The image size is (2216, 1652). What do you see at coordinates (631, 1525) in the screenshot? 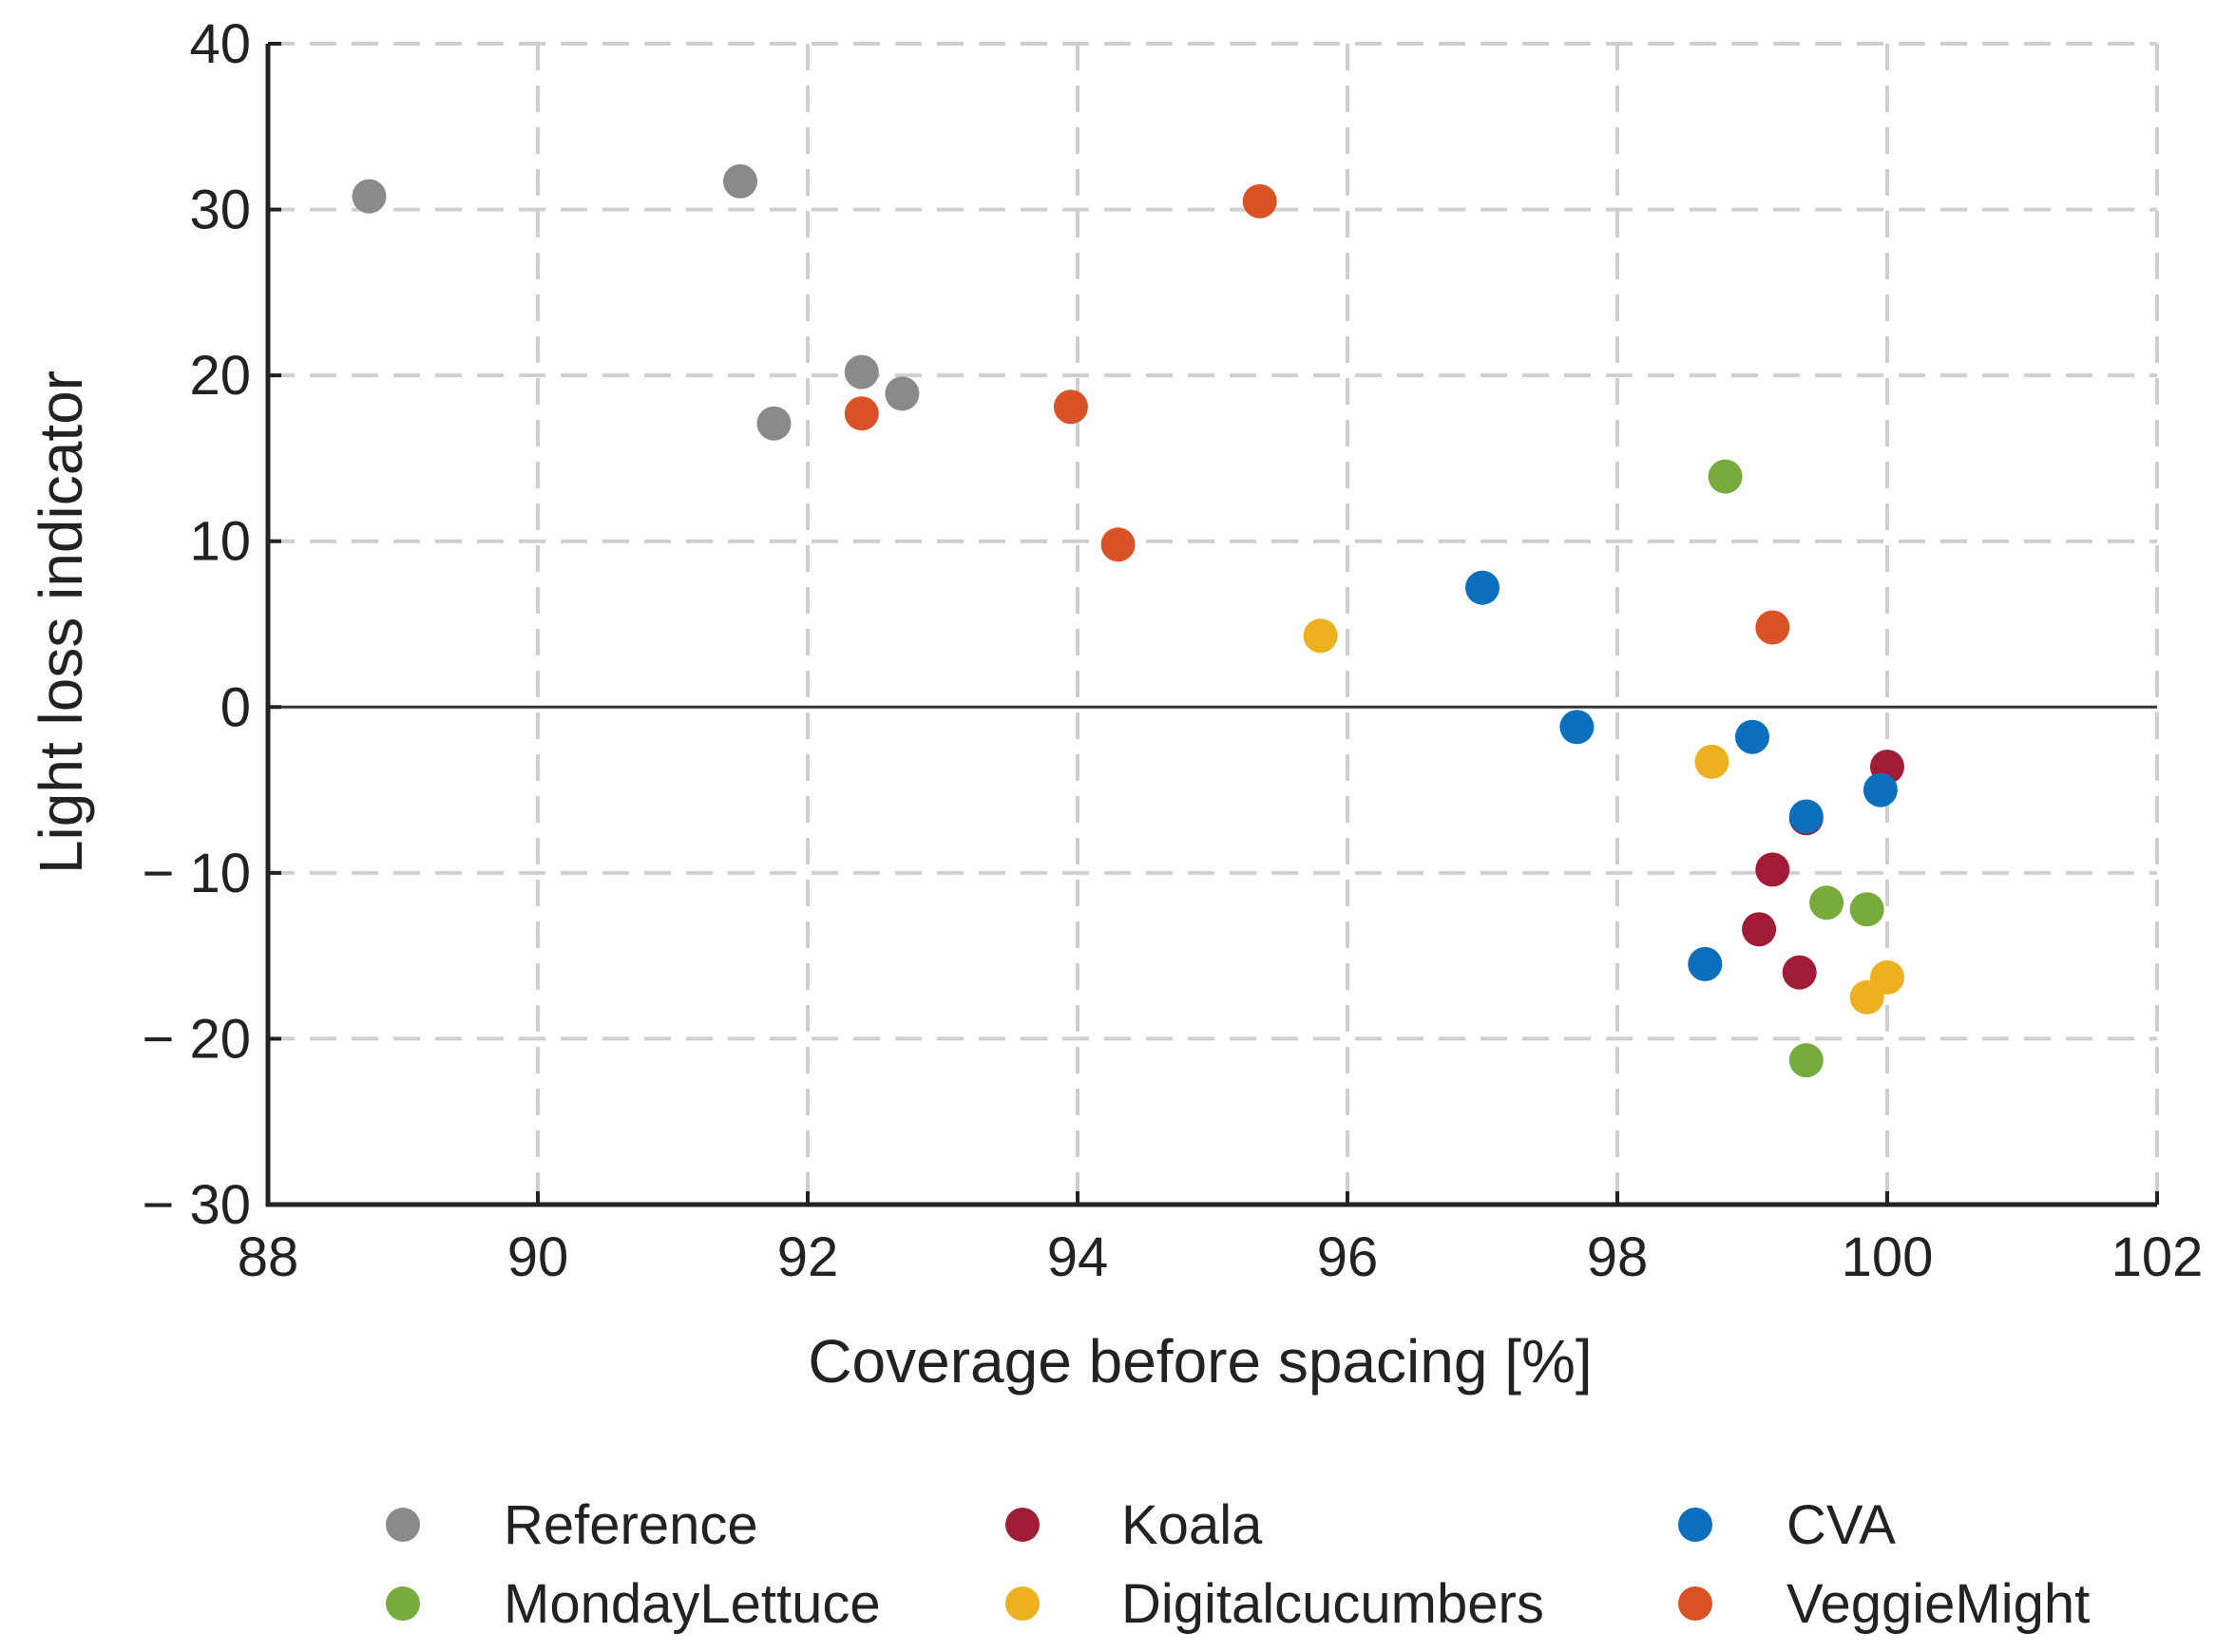
I see `legend-label: Reference` at bounding box center [631, 1525].